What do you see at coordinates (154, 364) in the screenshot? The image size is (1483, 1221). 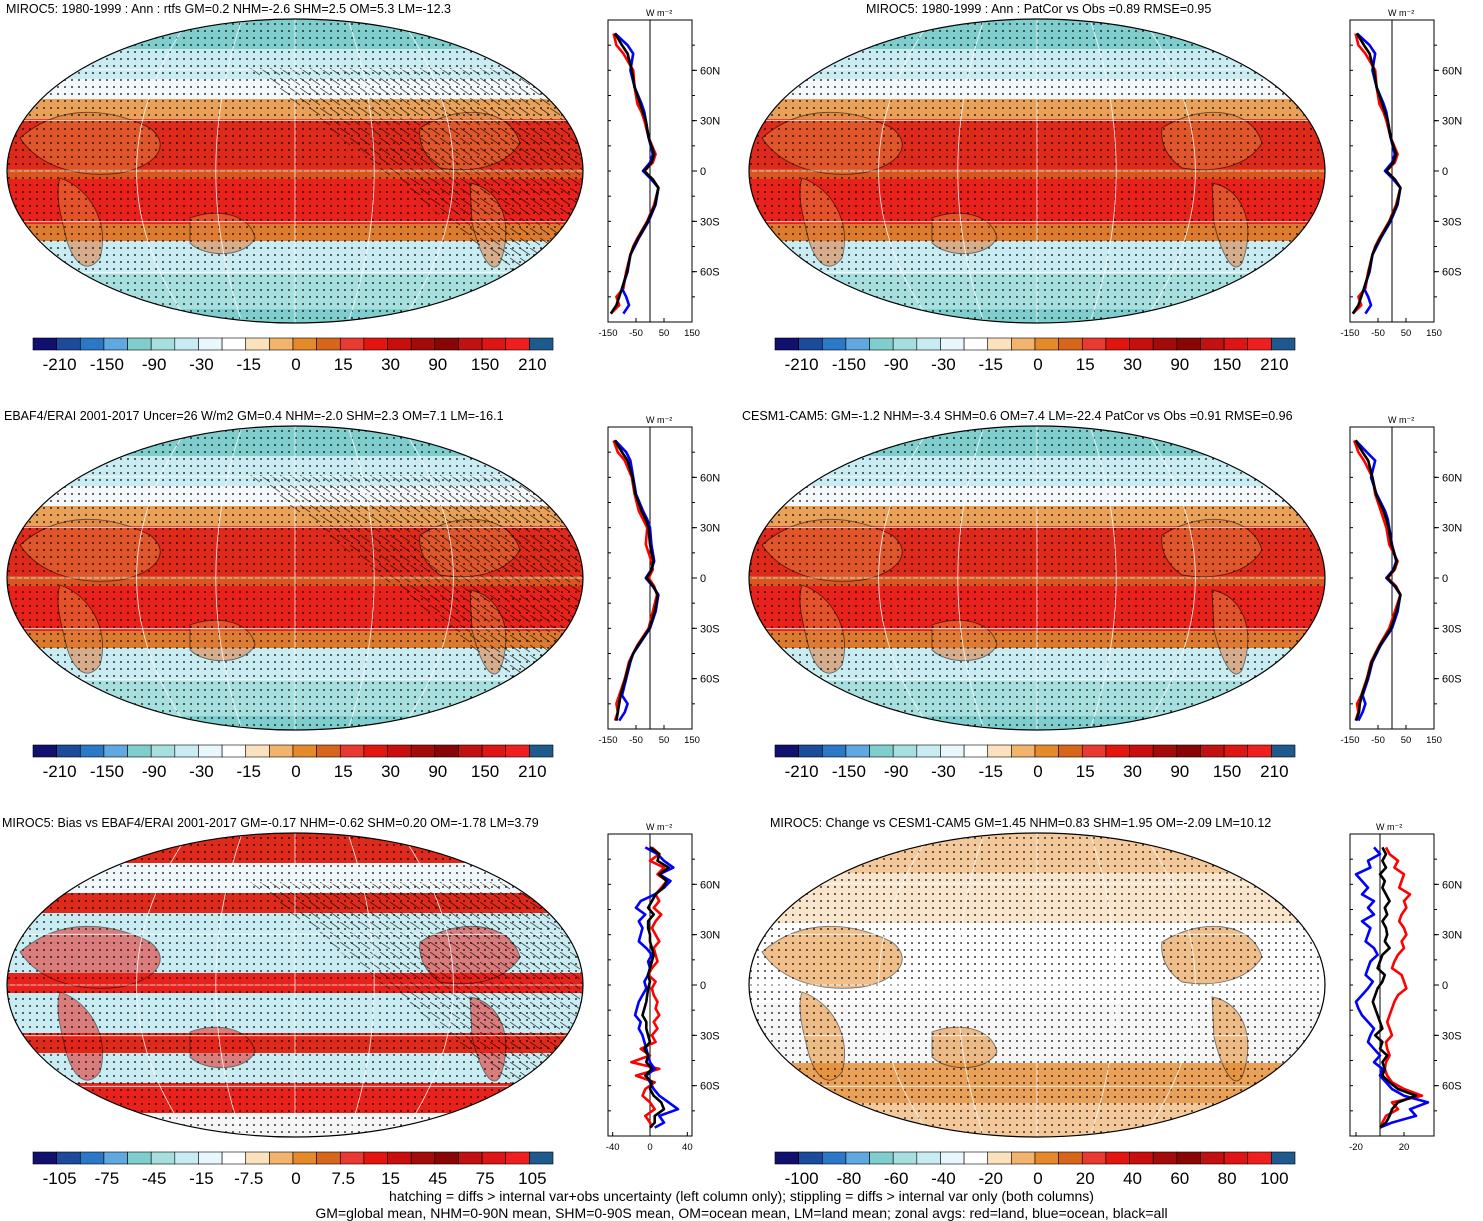 I see `colorbar-label: -90` at bounding box center [154, 364].